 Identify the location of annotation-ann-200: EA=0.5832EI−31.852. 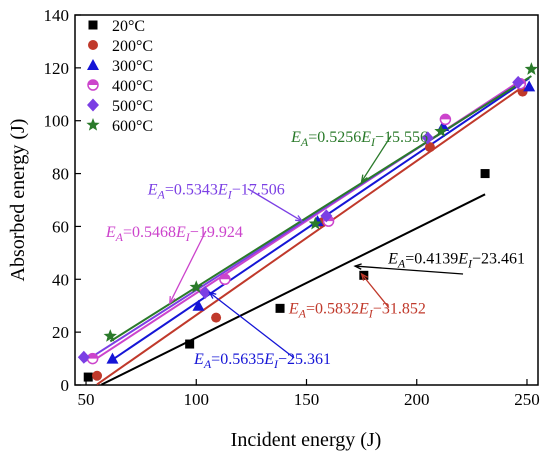
(357, 296).